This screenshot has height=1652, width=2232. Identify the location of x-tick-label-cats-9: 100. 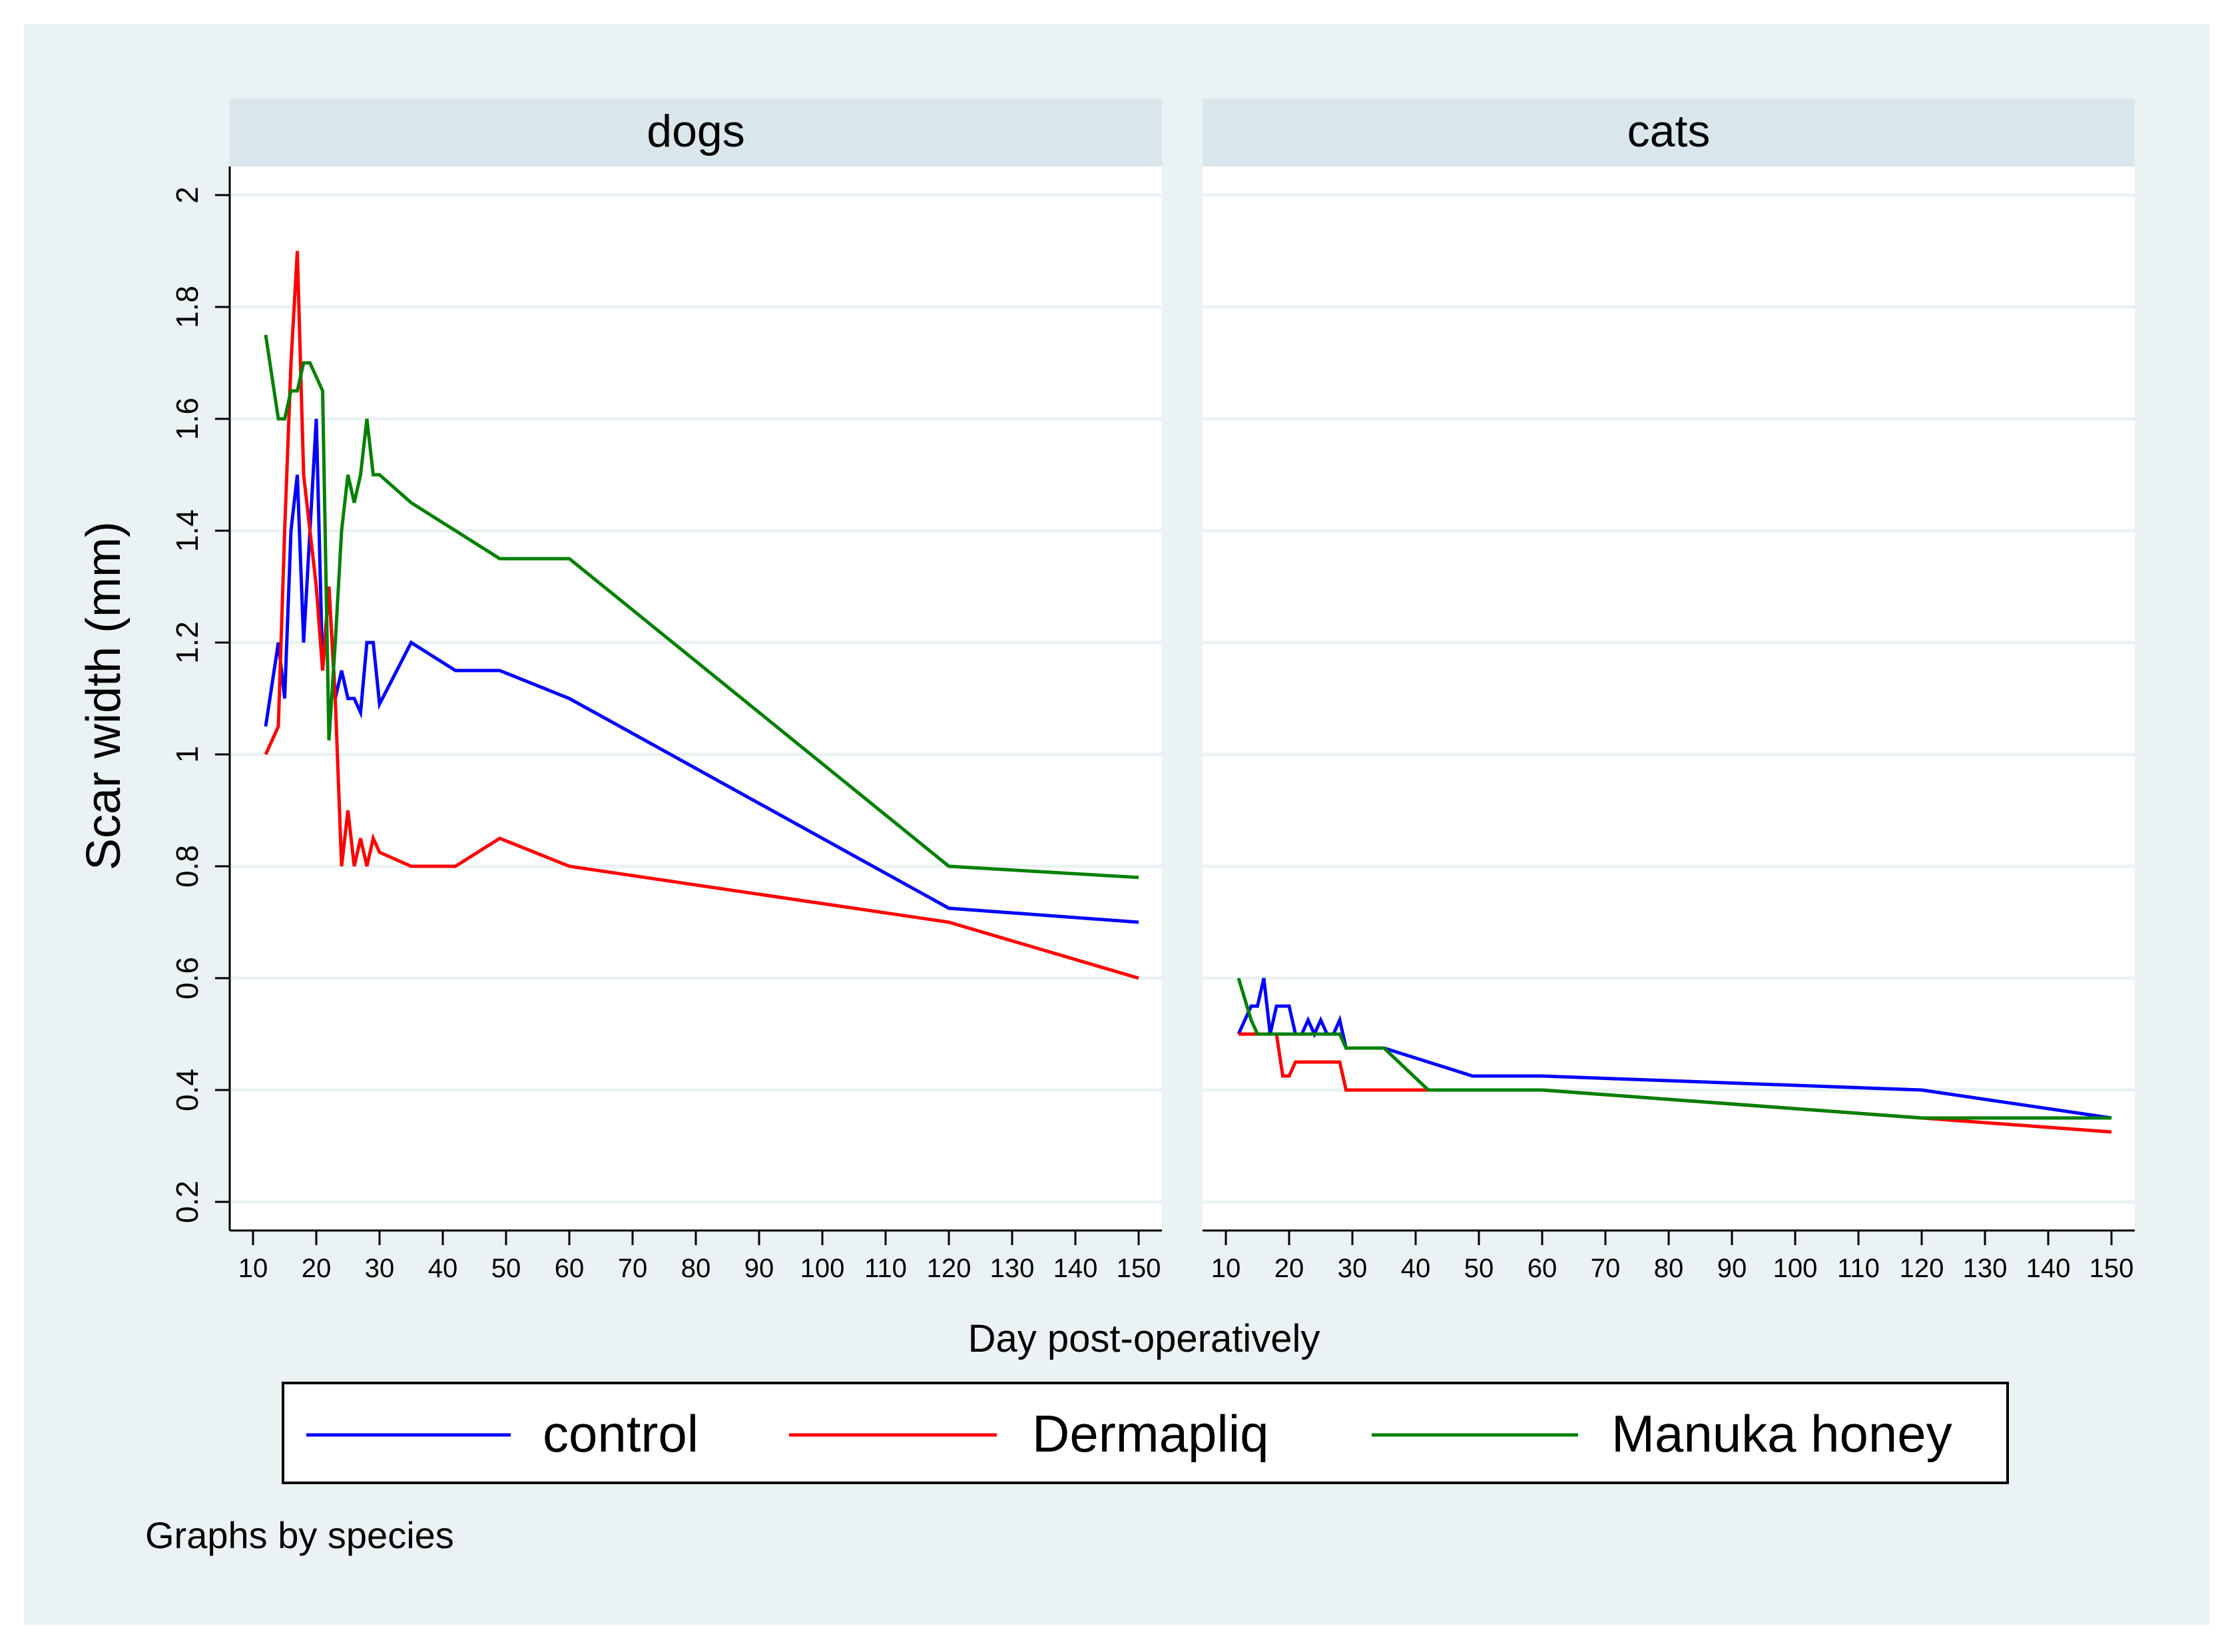
(1795, 1268).